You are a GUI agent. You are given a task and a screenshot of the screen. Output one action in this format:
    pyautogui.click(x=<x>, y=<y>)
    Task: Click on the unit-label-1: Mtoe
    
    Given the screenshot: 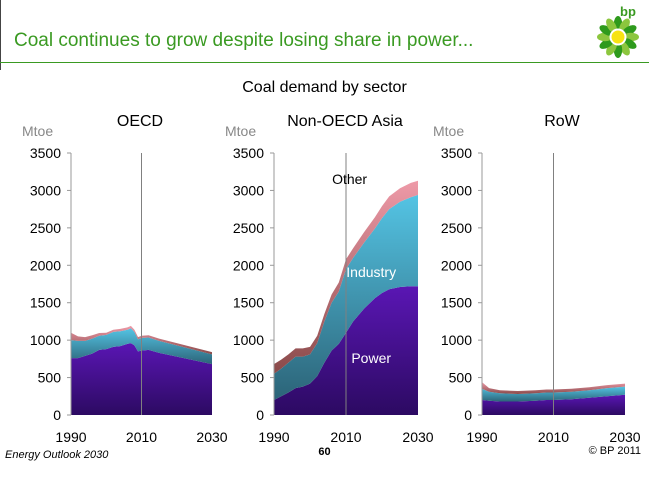 What is the action you would take?
    pyautogui.click(x=240, y=131)
    